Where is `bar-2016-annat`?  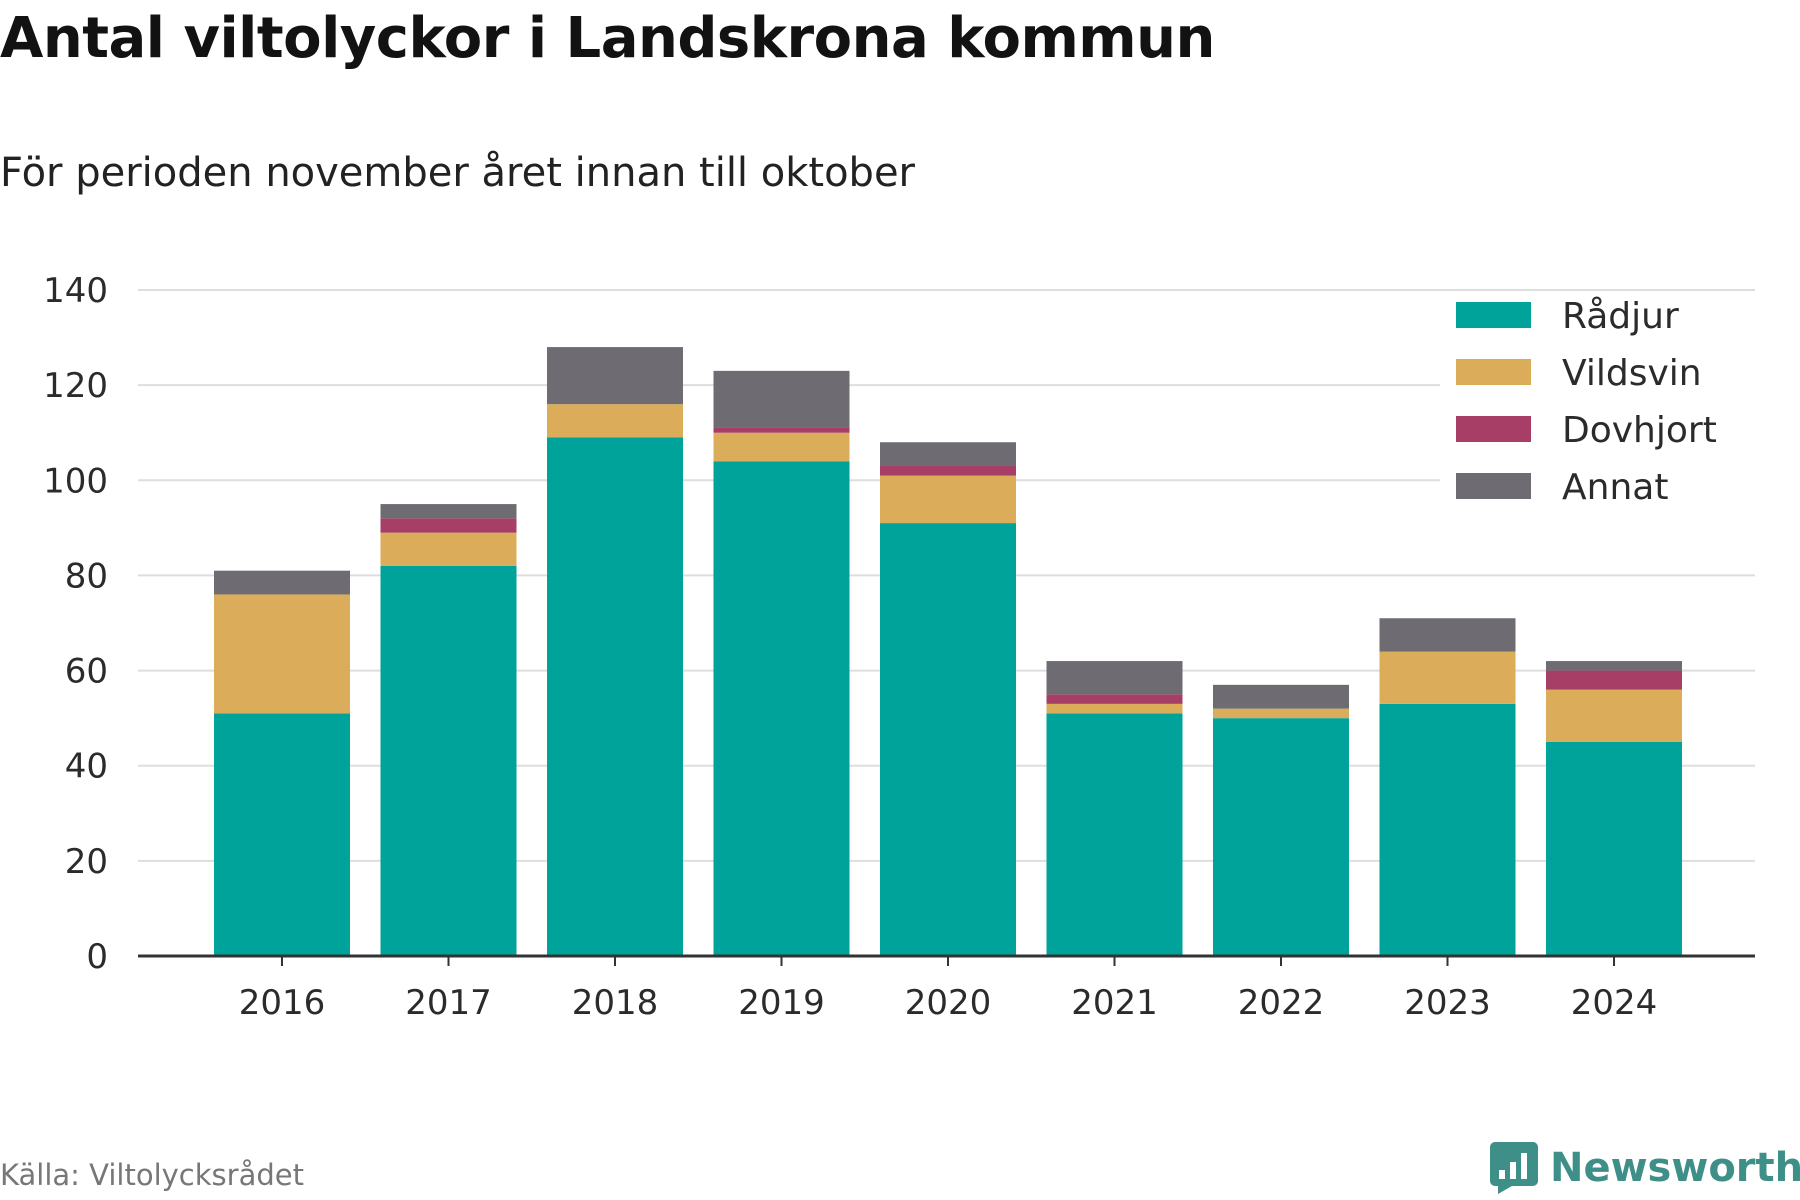
bar-2016-annat is located at coordinates (282, 582).